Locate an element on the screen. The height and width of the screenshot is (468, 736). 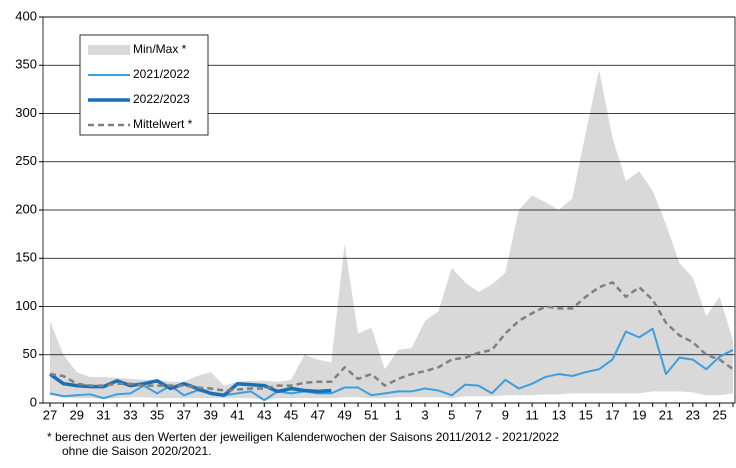
y-tick-label: 100 is located at coordinates (26, 305).